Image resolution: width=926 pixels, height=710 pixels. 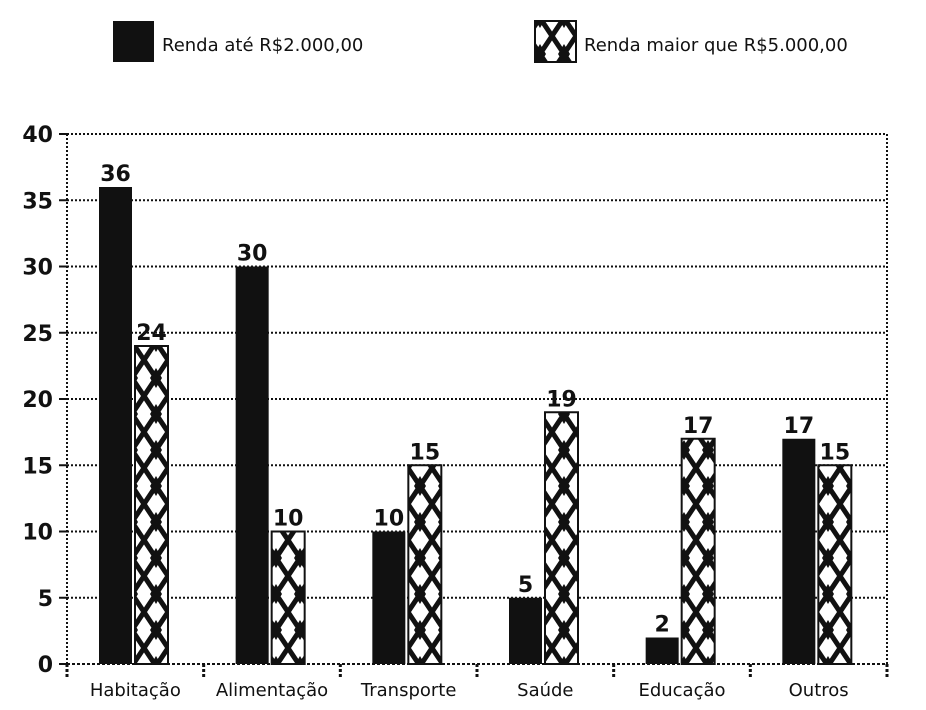 I want to click on data-label-high-4: 17, so click(x=698, y=426).